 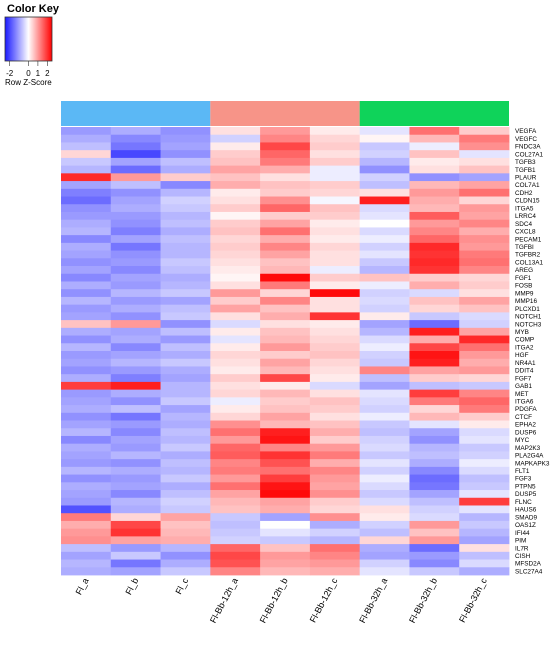 What do you see at coordinates (522, 533) in the screenshot?
I see `row-label: IFI44` at bounding box center [522, 533].